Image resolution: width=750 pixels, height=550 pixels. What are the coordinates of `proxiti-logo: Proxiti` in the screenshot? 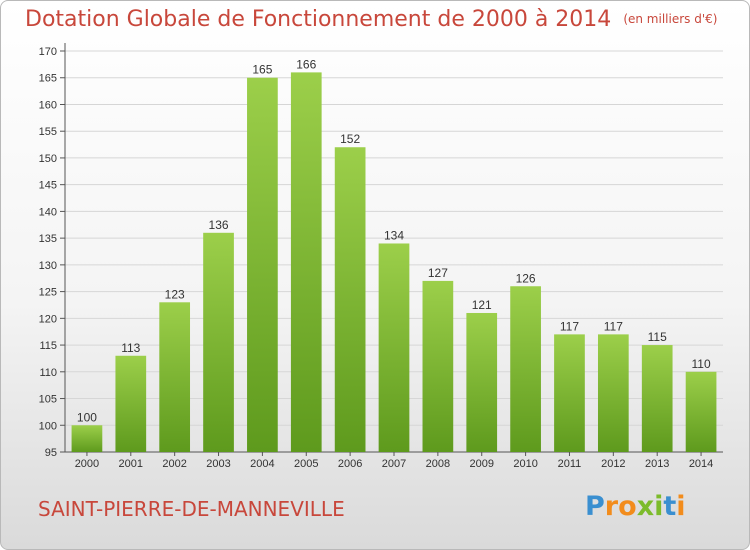 It's located at (635, 506).